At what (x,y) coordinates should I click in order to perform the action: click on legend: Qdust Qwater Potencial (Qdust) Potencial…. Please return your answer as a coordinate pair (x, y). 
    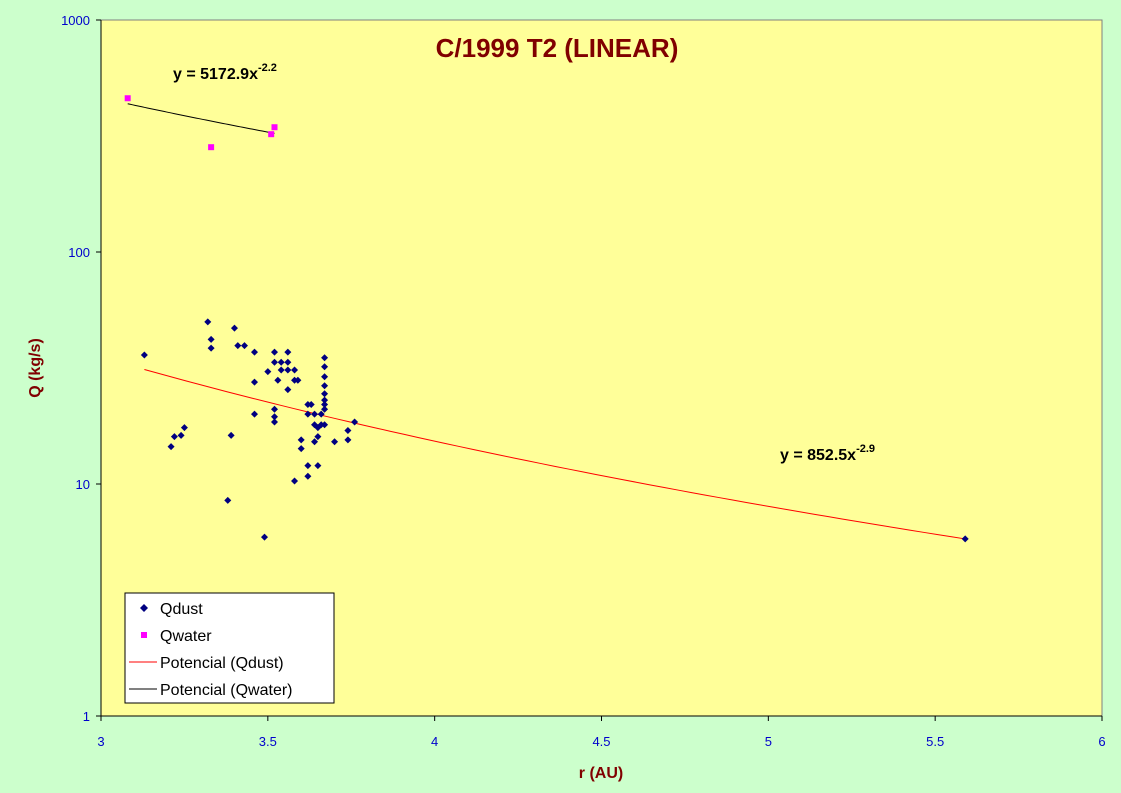
    Looking at the image, I should click on (229, 648).